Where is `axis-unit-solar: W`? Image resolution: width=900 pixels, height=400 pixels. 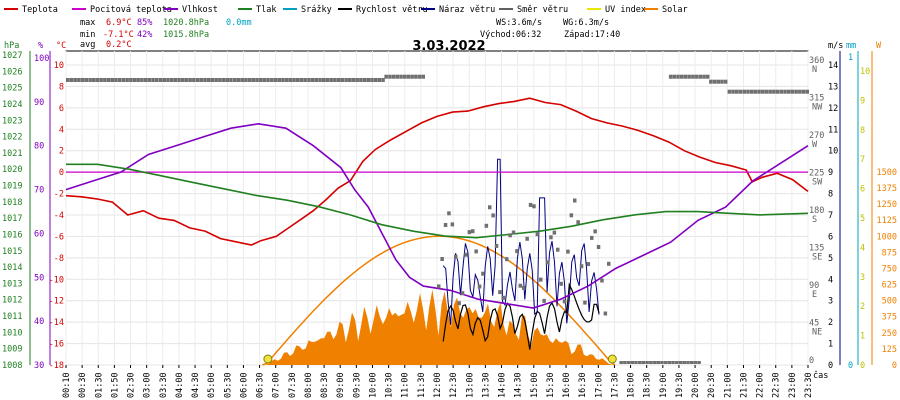
axis-unit-solar: W is located at coordinates (879, 46).